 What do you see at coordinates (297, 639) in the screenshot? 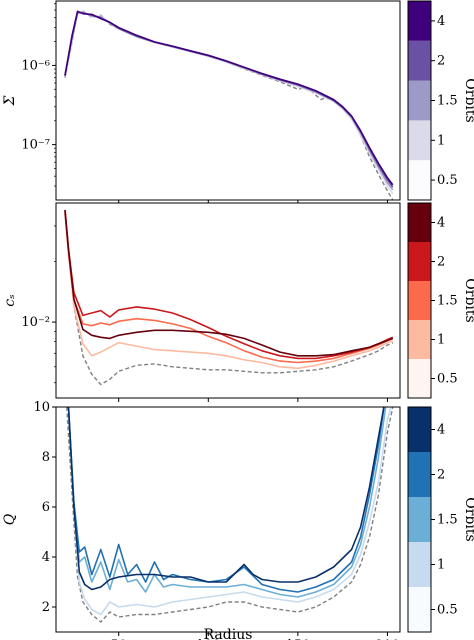
I see `x-tick-label: 150` at bounding box center [297, 639].